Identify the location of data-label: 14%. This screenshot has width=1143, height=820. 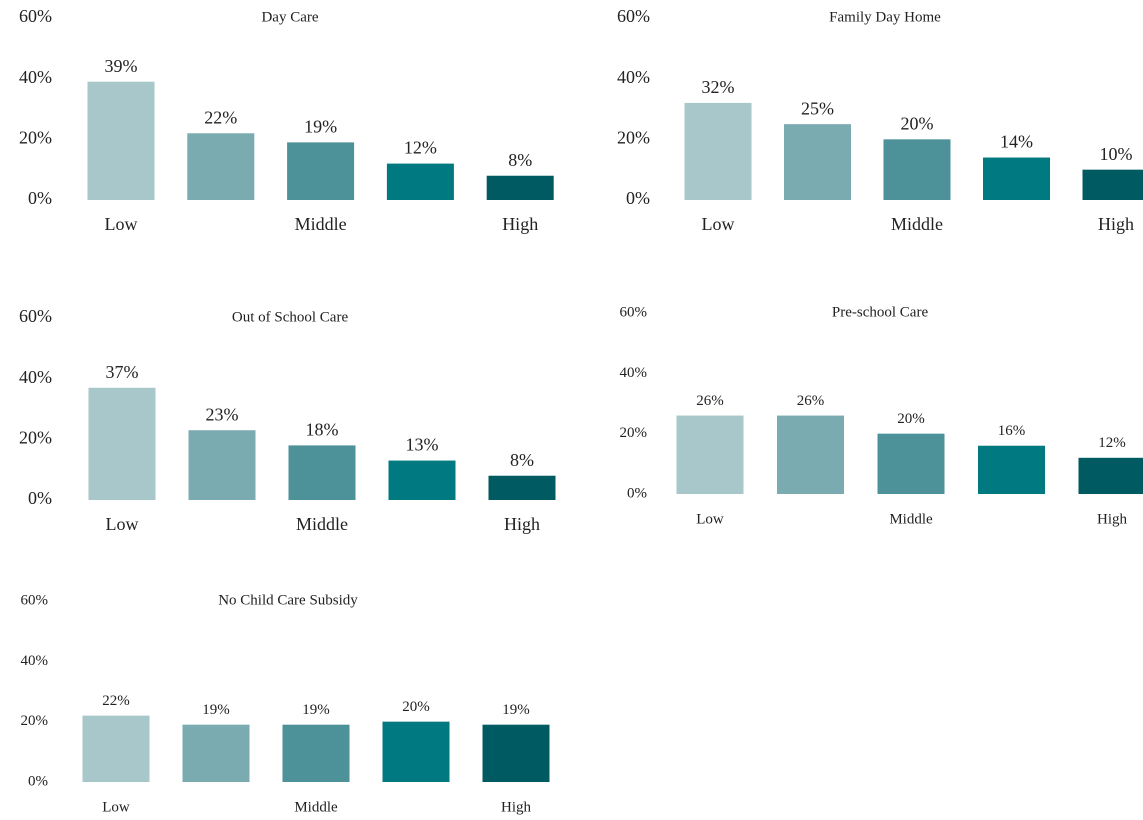
(1016, 142).